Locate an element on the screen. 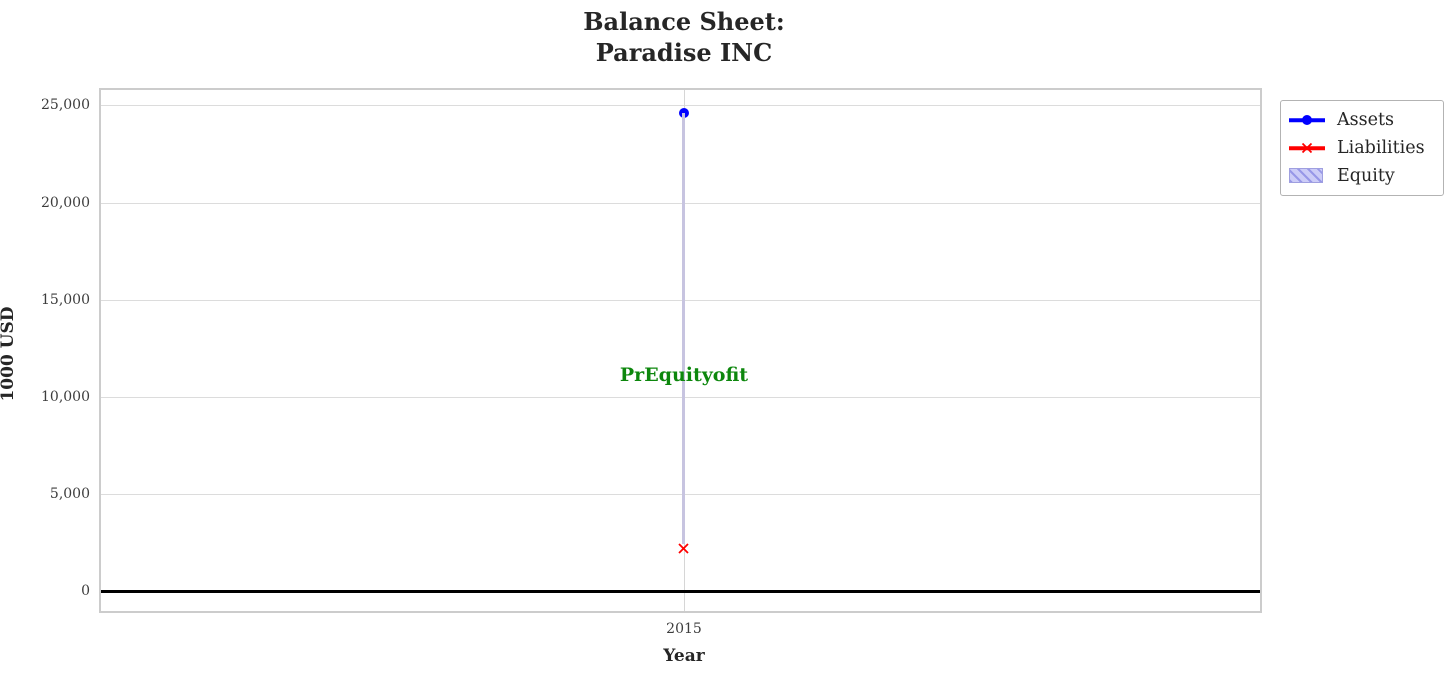 The image size is (1454, 676). legend-x-icon is located at coordinates (1307, 148).